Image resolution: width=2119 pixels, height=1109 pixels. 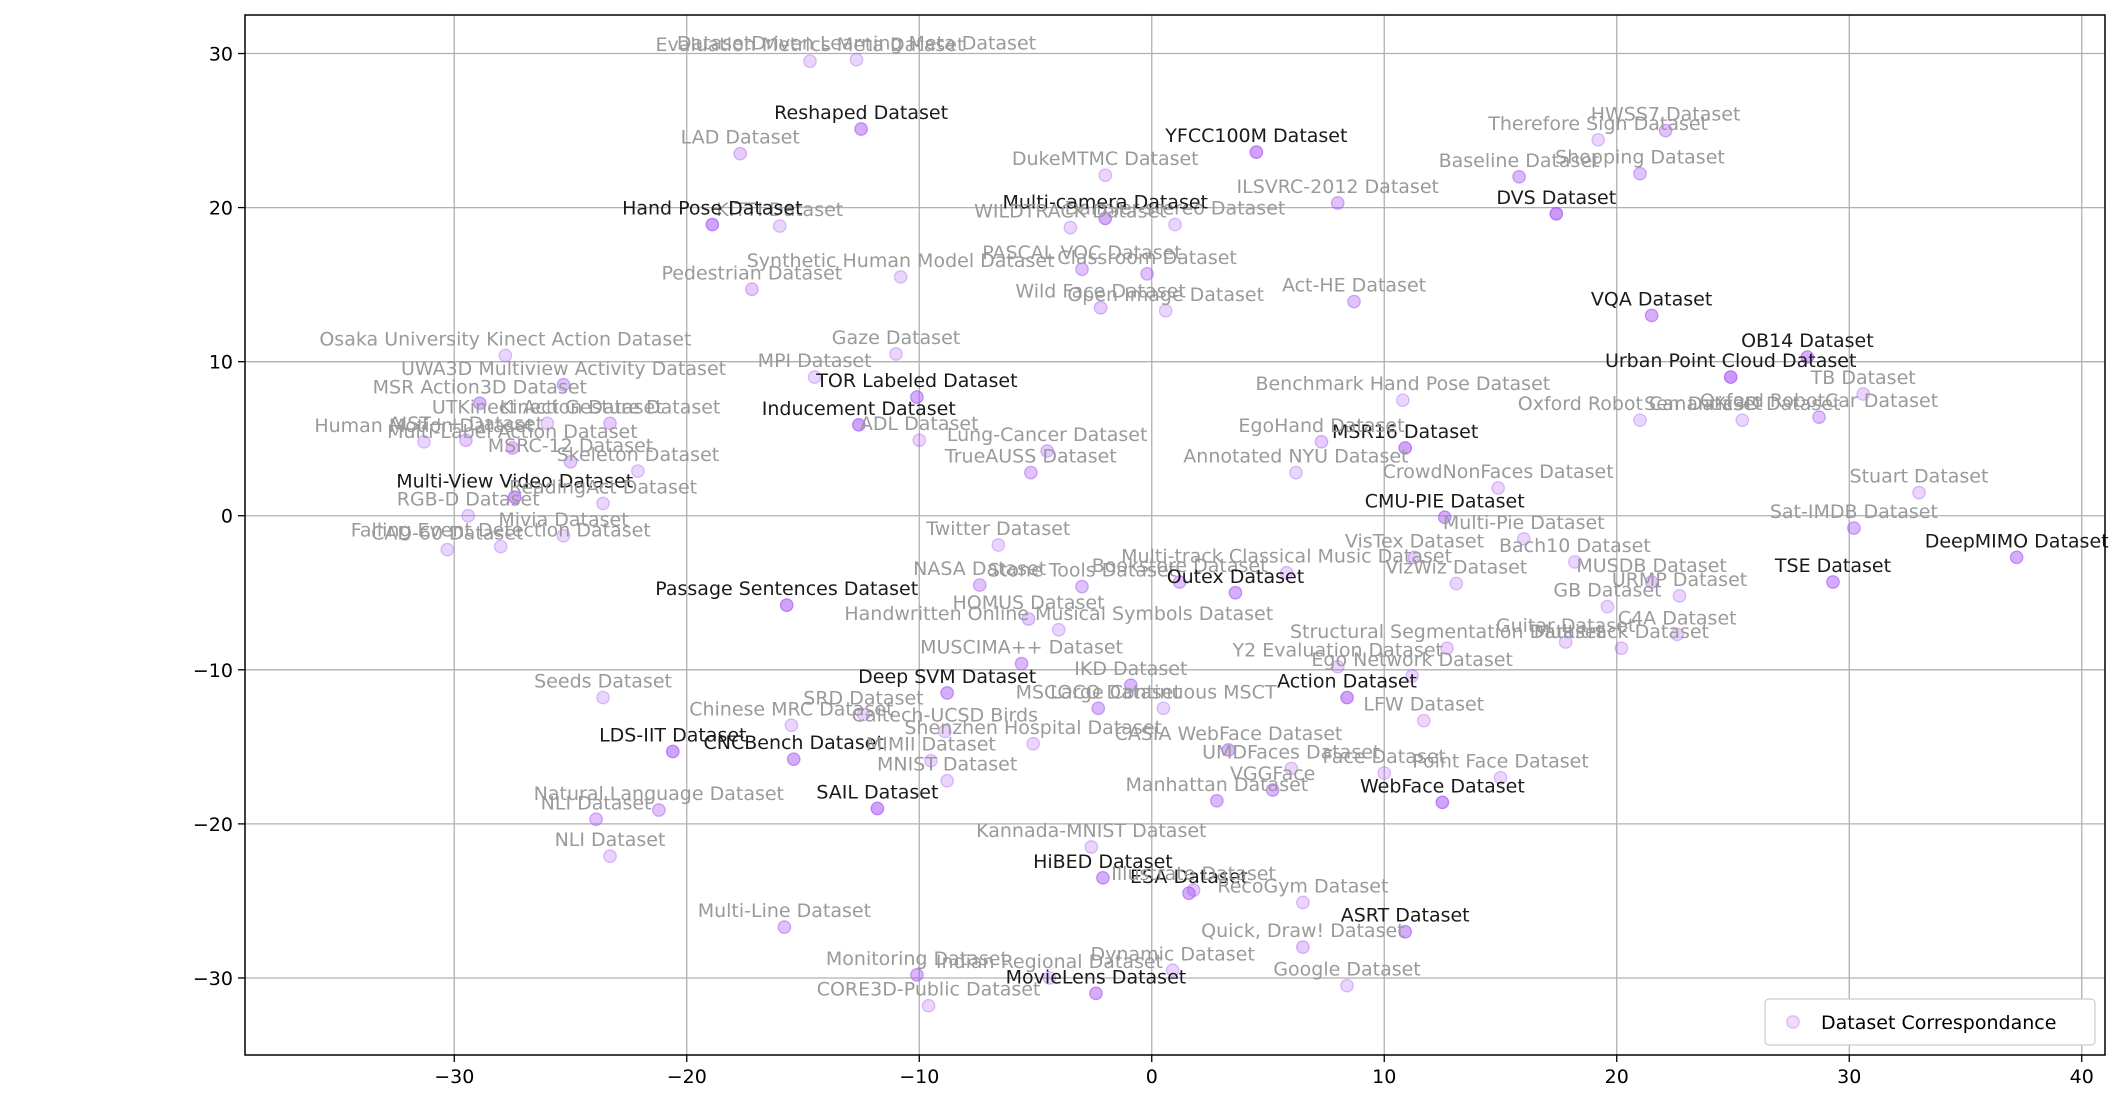 I want to click on point-label: DatasetDriven Learning Meta Dataset, so click(x=856, y=44).